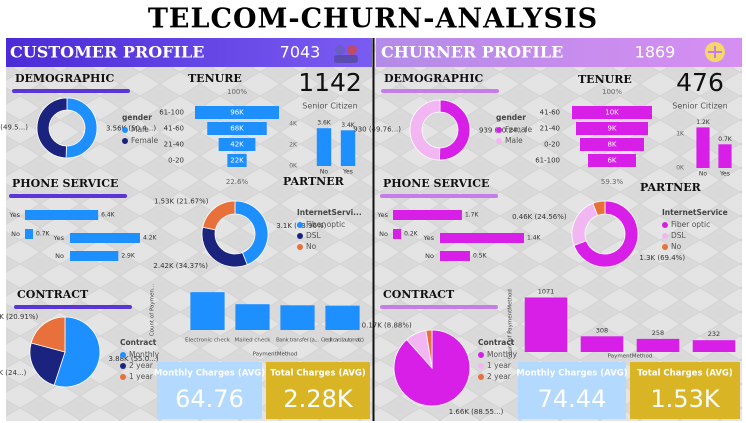 This screenshot has height=423, width=746. What do you see at coordinates (108, 215) in the screenshot?
I see `data-label: 6.4K` at bounding box center [108, 215].